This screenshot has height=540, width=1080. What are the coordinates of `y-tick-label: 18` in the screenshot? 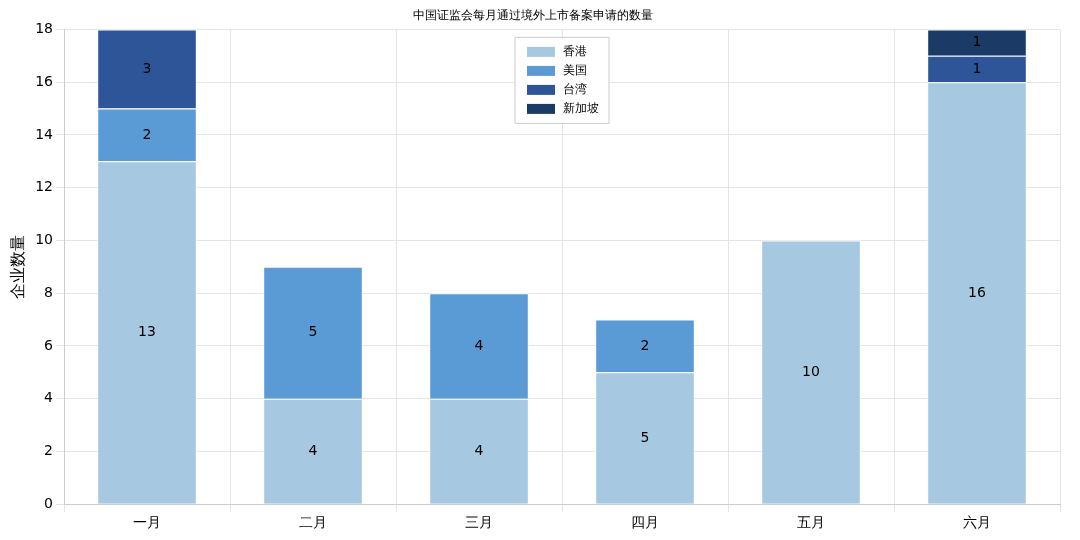 It's located at (44, 28).